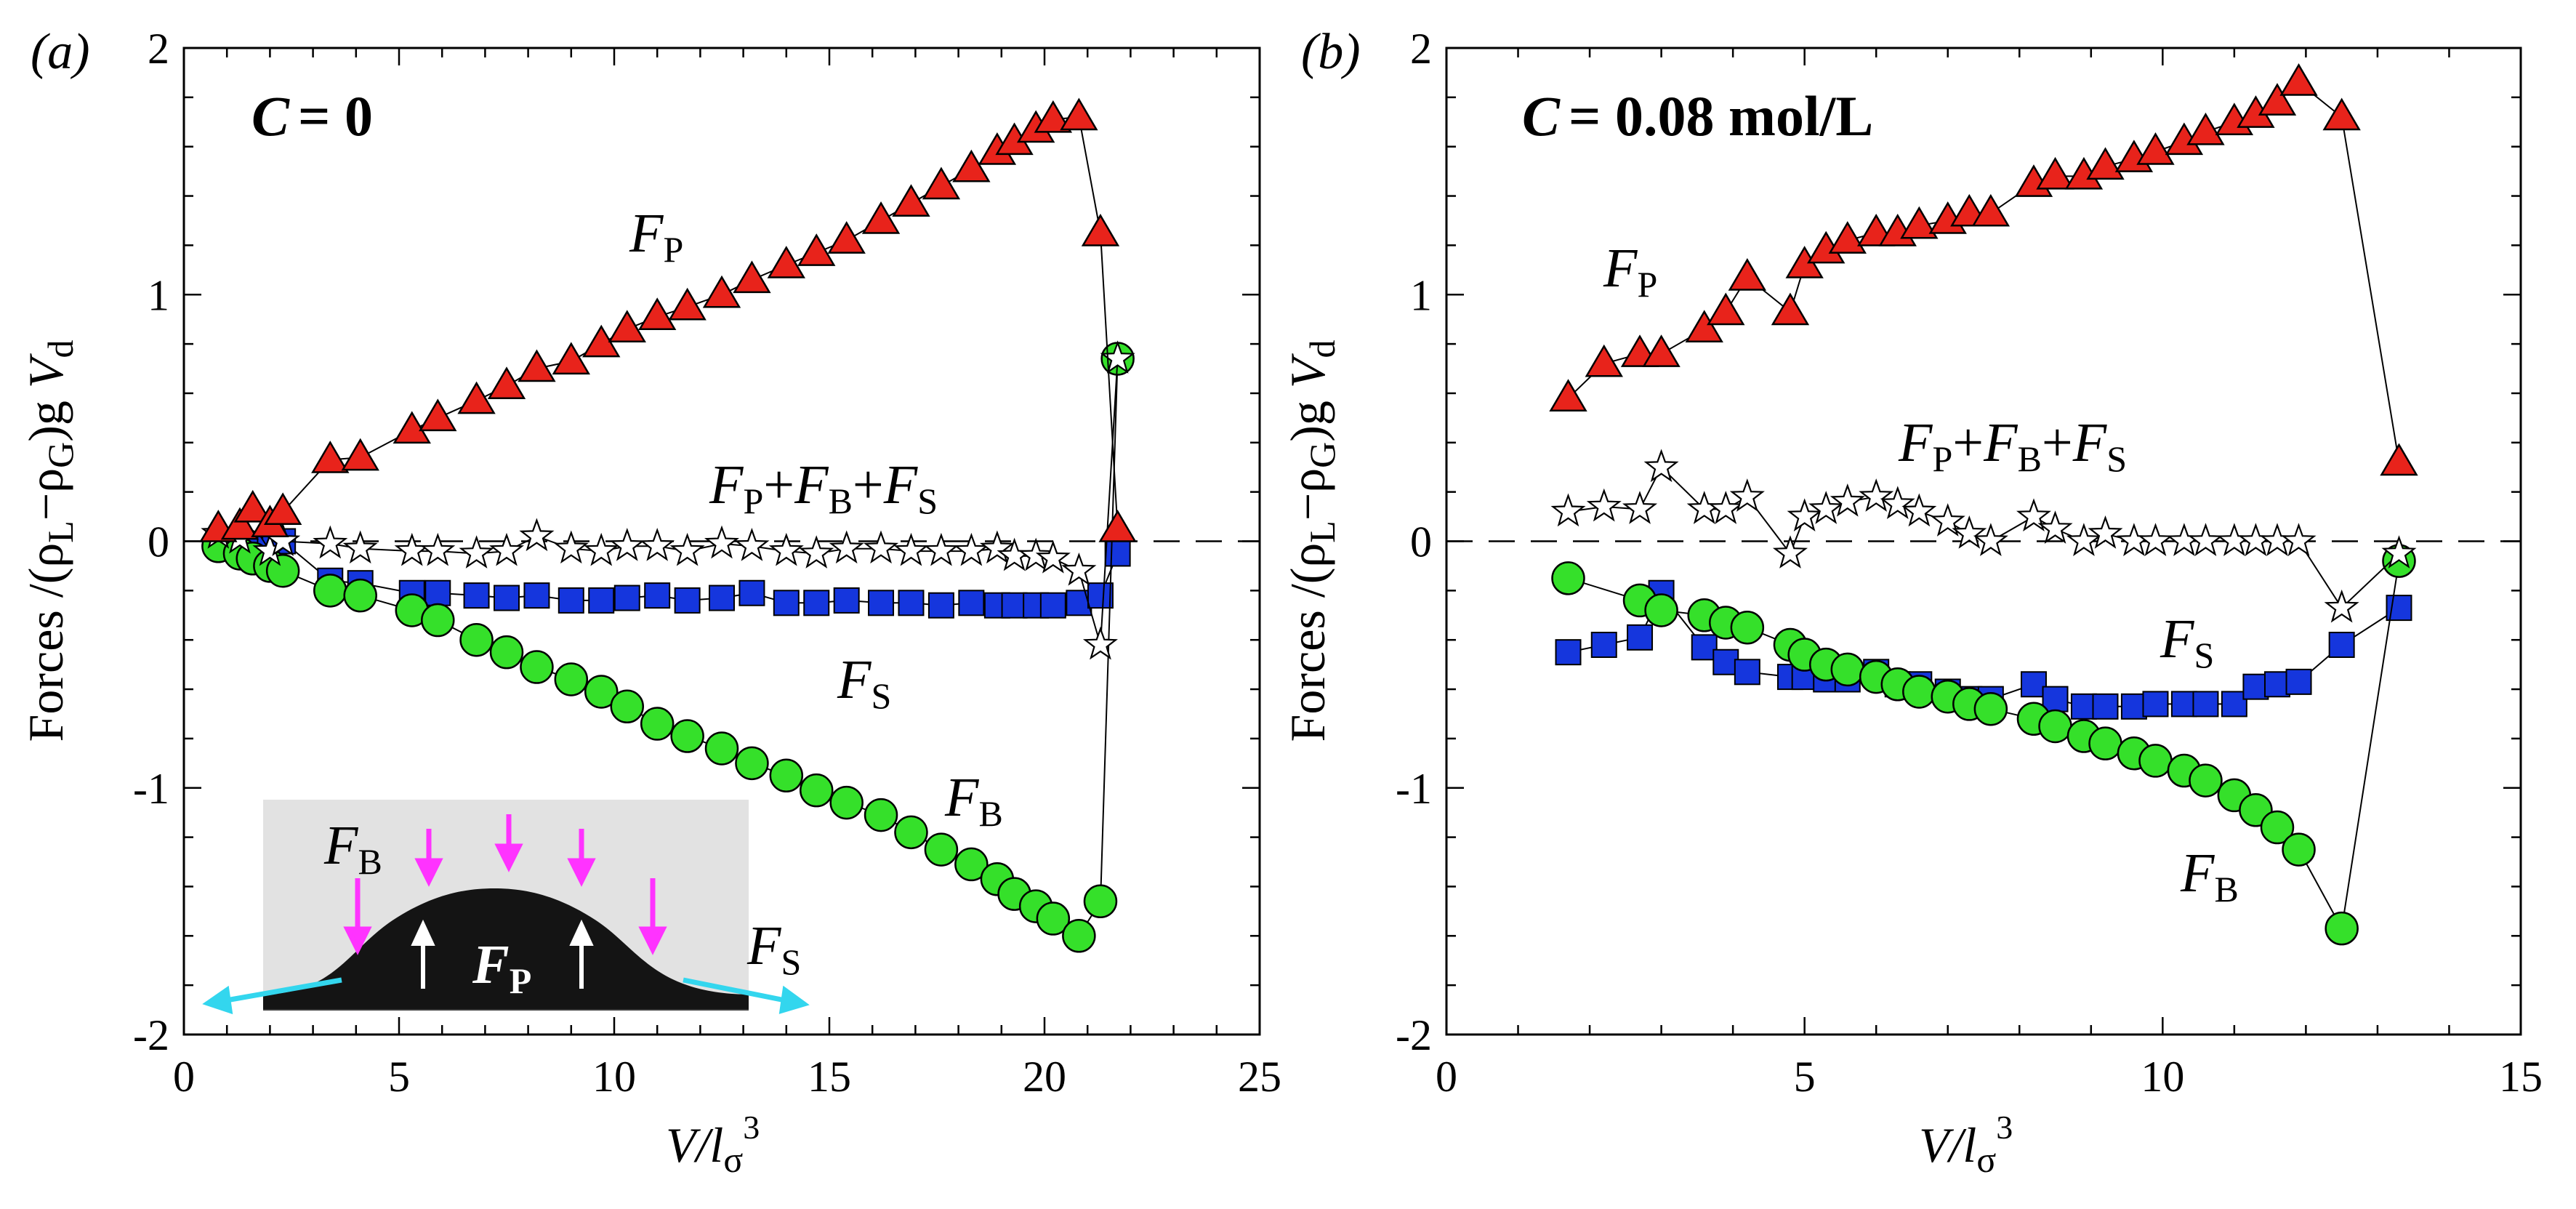  Describe the element at coordinates (614, 1077) in the screenshot. I see `x-tick-label: 10` at that location.